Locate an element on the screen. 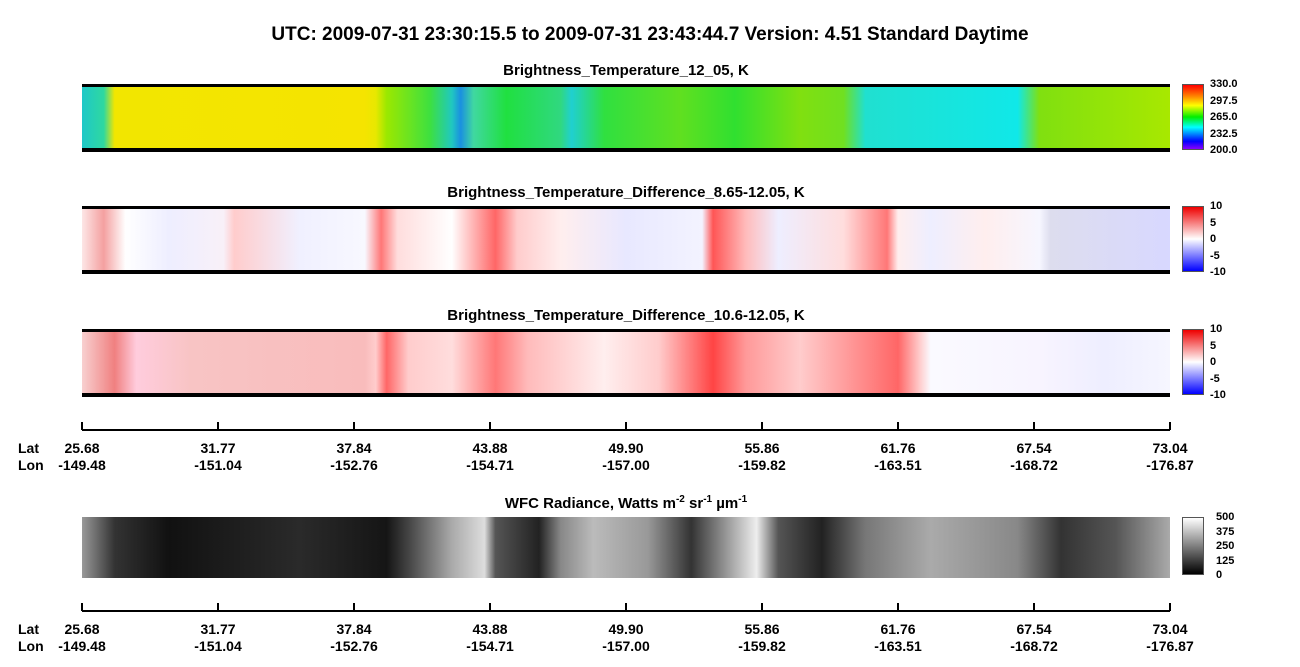  colorbar-label: 500 is located at coordinates (1225, 517).